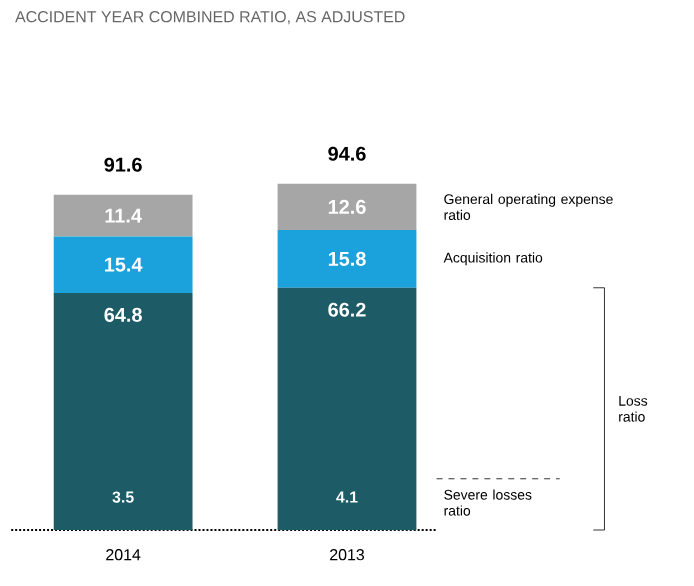 This screenshot has height=586, width=694. I want to click on data-label: 15.8, so click(347, 258).